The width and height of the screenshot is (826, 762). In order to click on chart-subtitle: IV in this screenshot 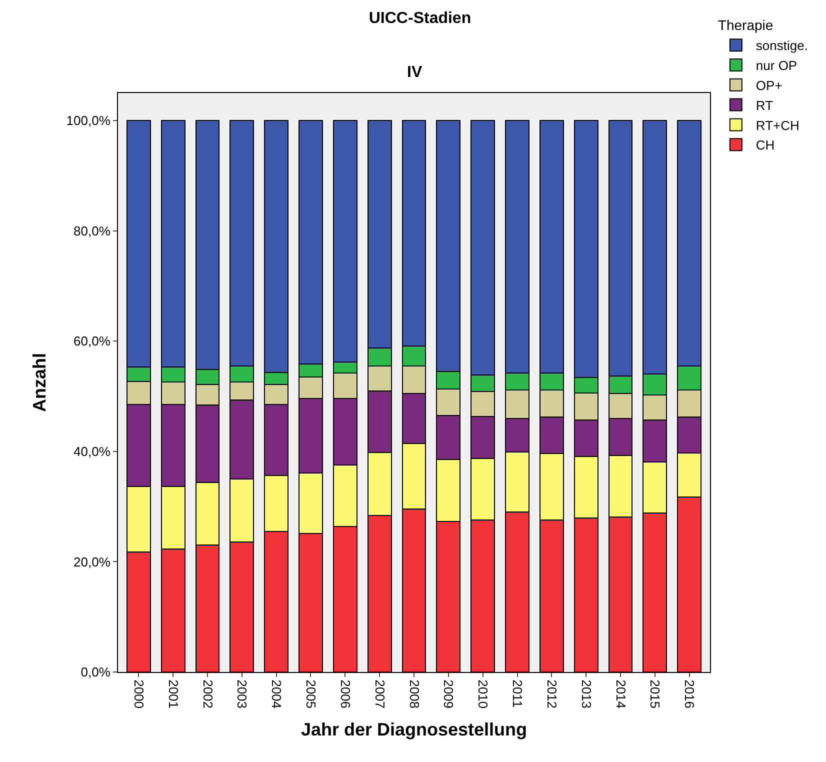, I will do `click(414, 72)`.